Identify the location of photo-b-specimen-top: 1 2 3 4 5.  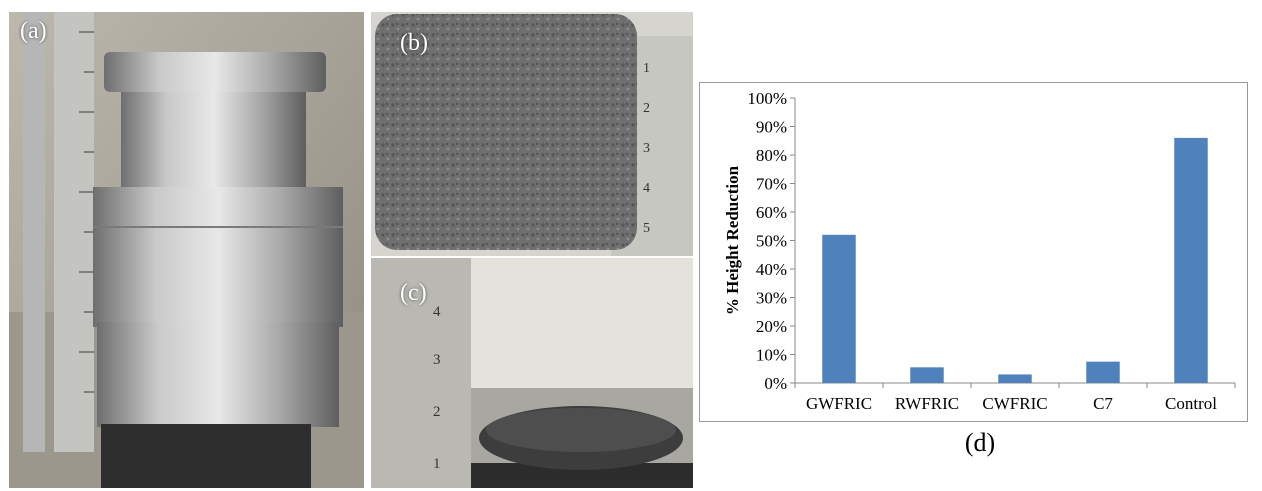
(532, 134).